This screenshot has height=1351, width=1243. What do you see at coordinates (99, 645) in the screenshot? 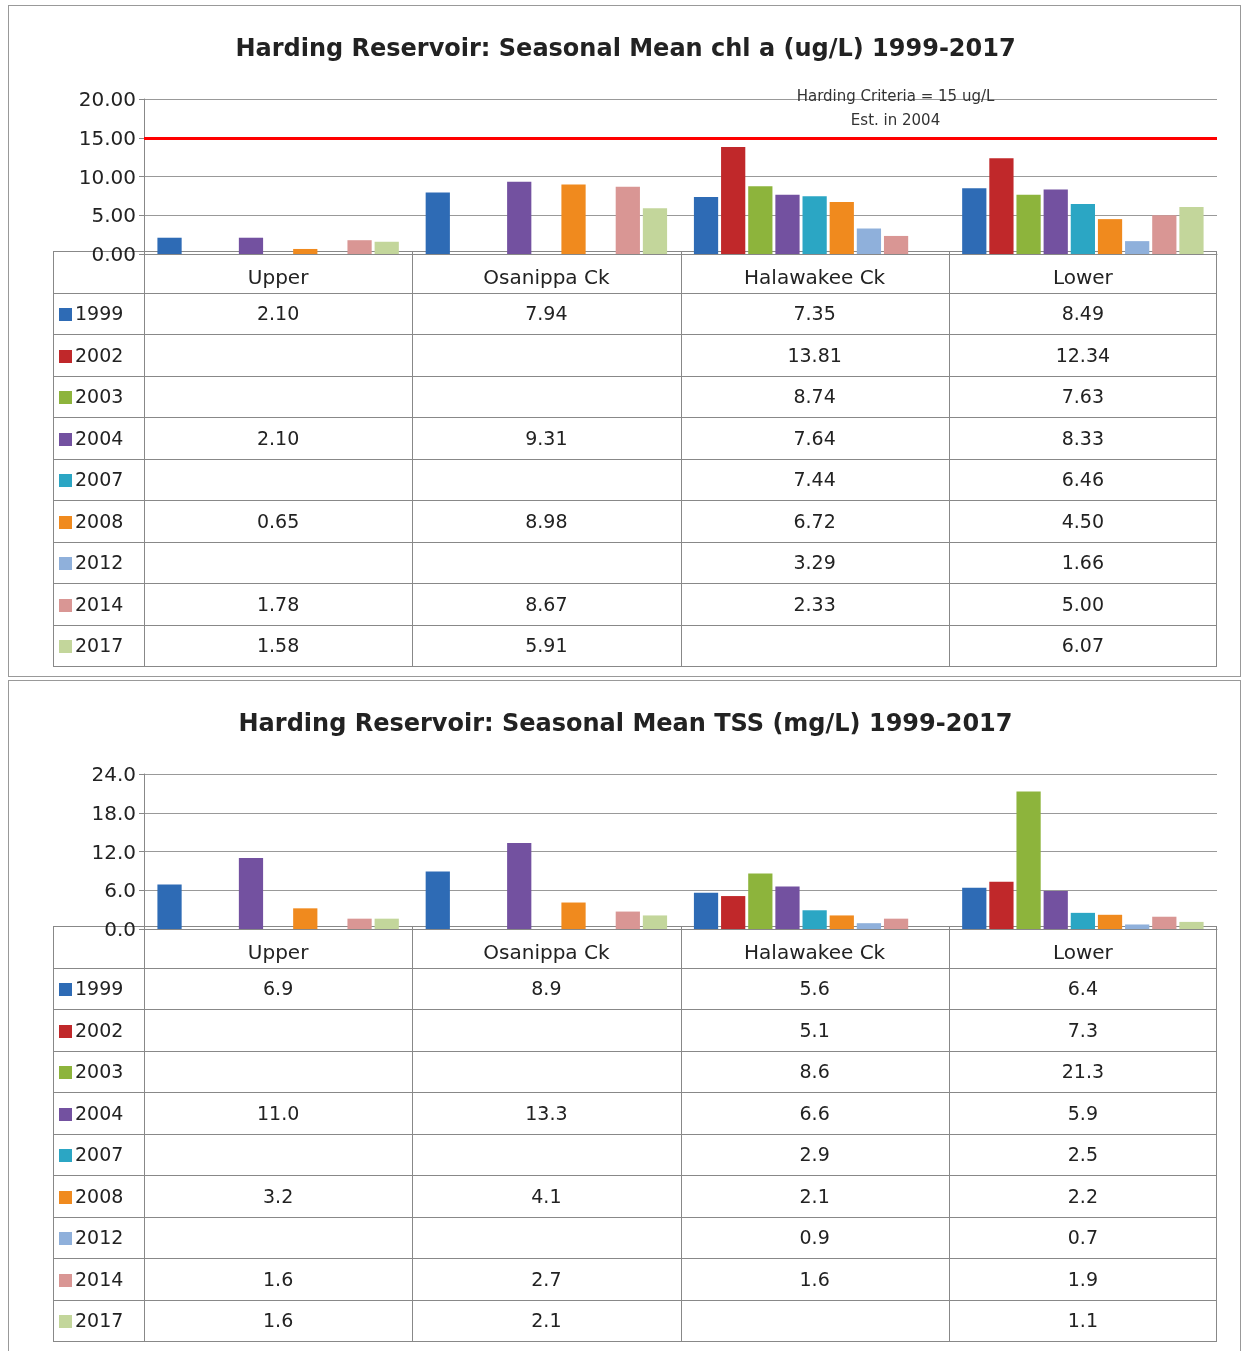
I see `legend-label: 2017` at bounding box center [99, 645].